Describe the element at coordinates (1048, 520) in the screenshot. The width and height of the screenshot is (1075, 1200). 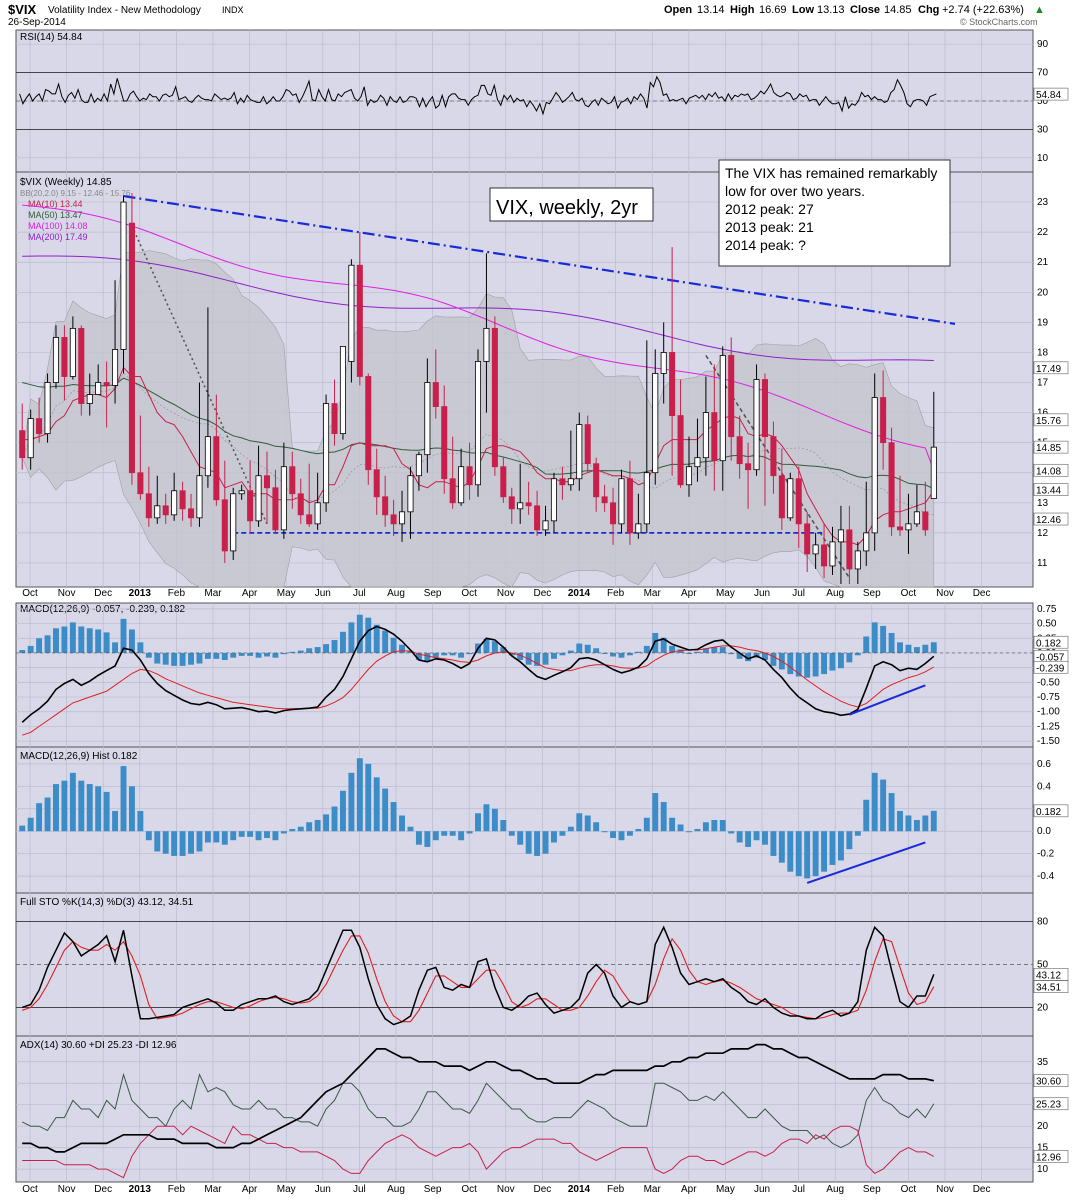
I see `price-value-tag-label: 12.46` at that location.